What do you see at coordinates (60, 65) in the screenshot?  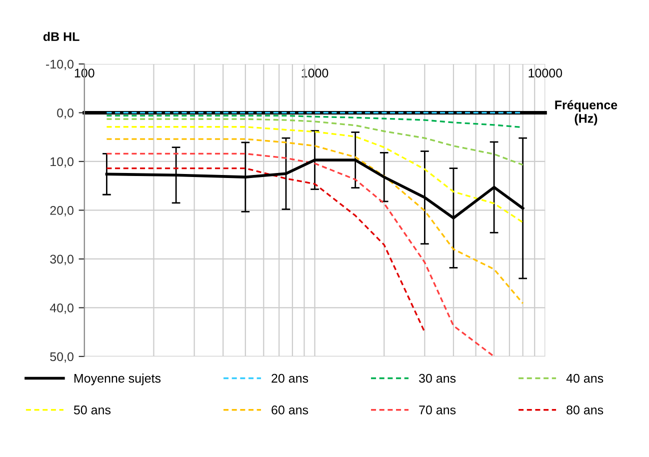 I see `y-tick-label: -10,0` at bounding box center [60, 65].